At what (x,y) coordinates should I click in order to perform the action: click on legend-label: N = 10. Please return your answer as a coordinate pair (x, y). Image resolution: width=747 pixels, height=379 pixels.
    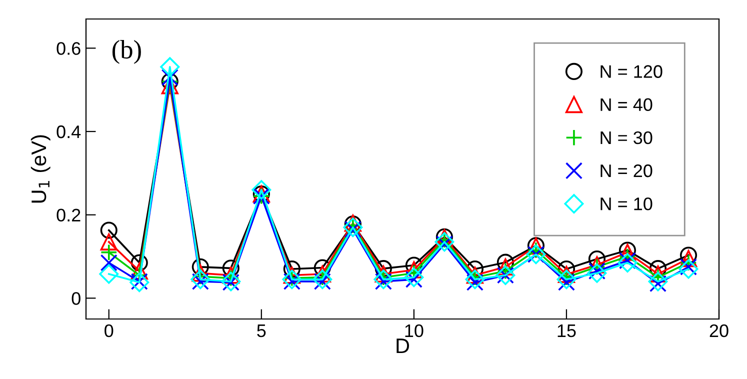
    Looking at the image, I should click on (626, 203).